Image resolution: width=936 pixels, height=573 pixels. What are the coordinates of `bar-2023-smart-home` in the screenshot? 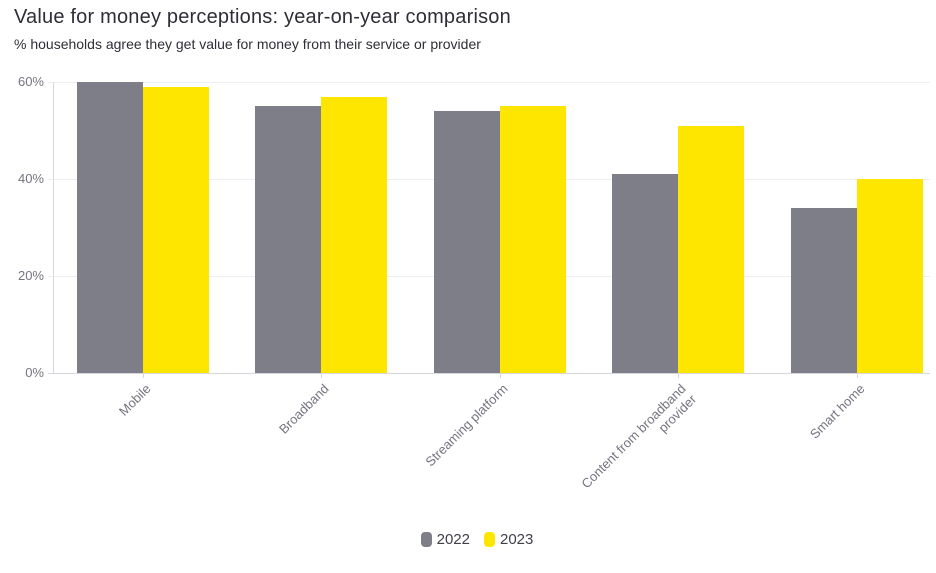 It's located at (889, 276).